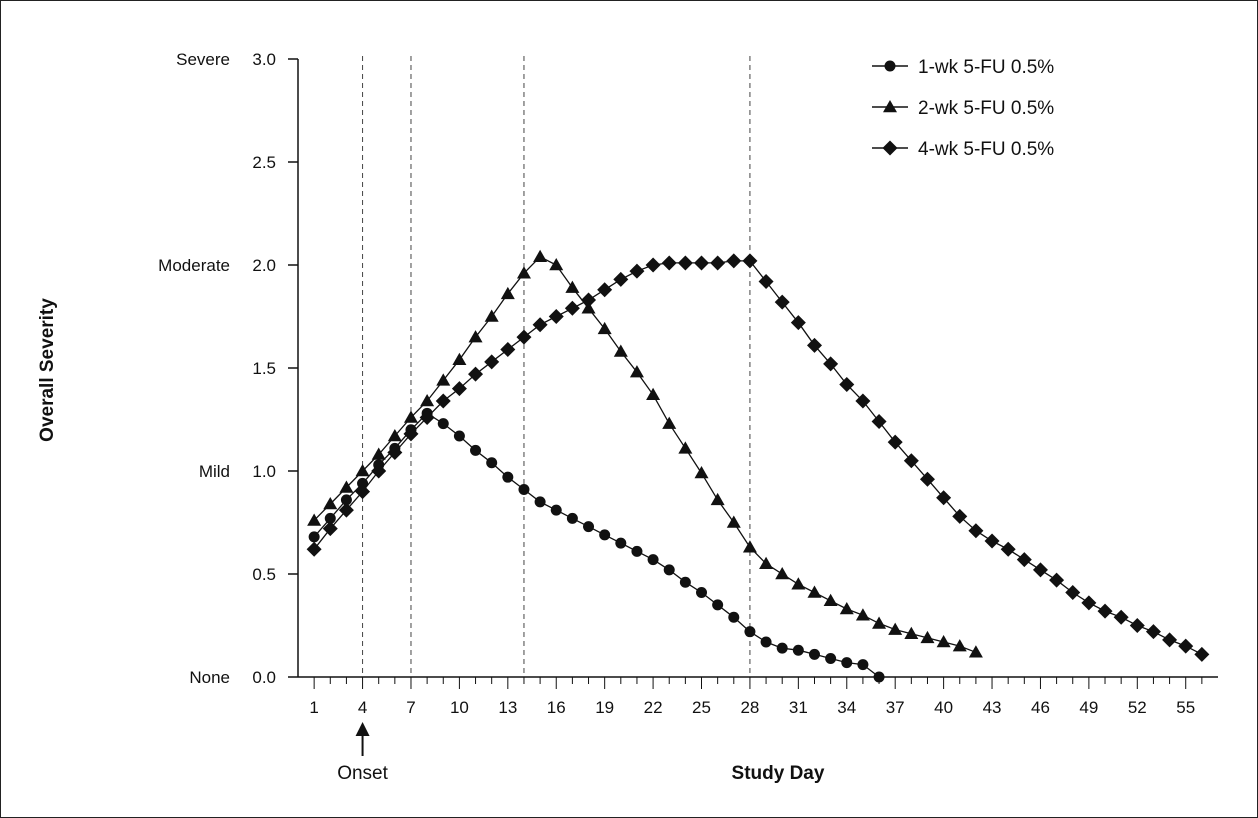 This screenshot has height=818, width=1258. What do you see at coordinates (556, 707) in the screenshot?
I see `x-tick-label: 16` at bounding box center [556, 707].